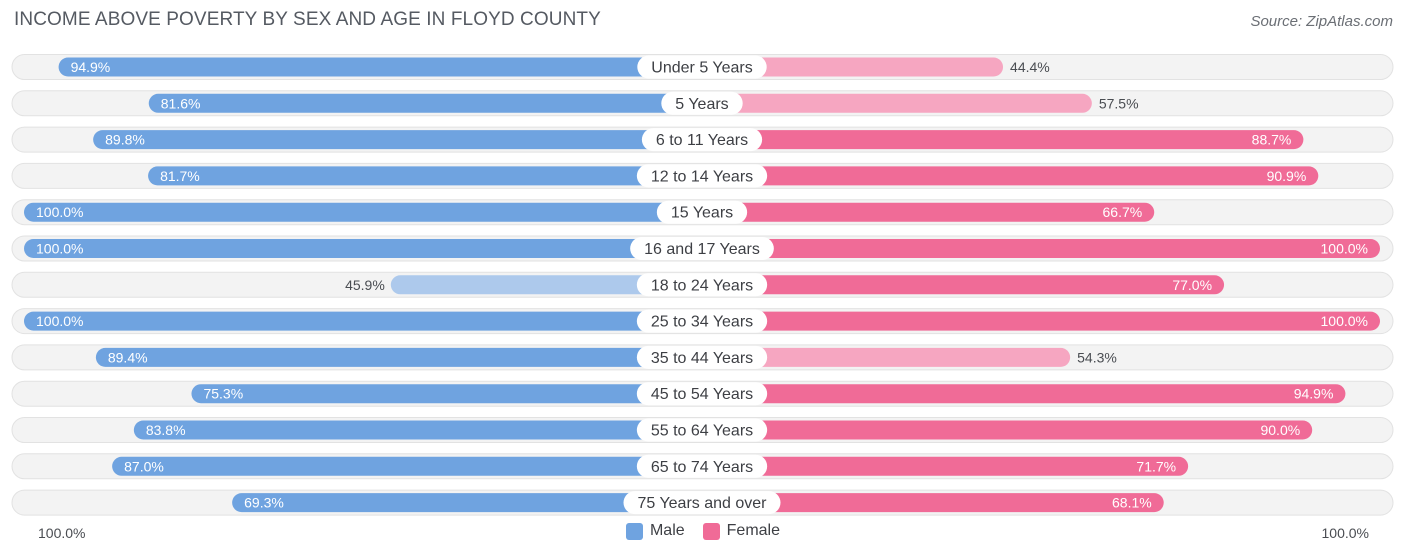 The width and height of the screenshot is (1406, 558). Describe the element at coordinates (1097, 357) in the screenshot. I see `female-value-label: 54.3%` at that location.